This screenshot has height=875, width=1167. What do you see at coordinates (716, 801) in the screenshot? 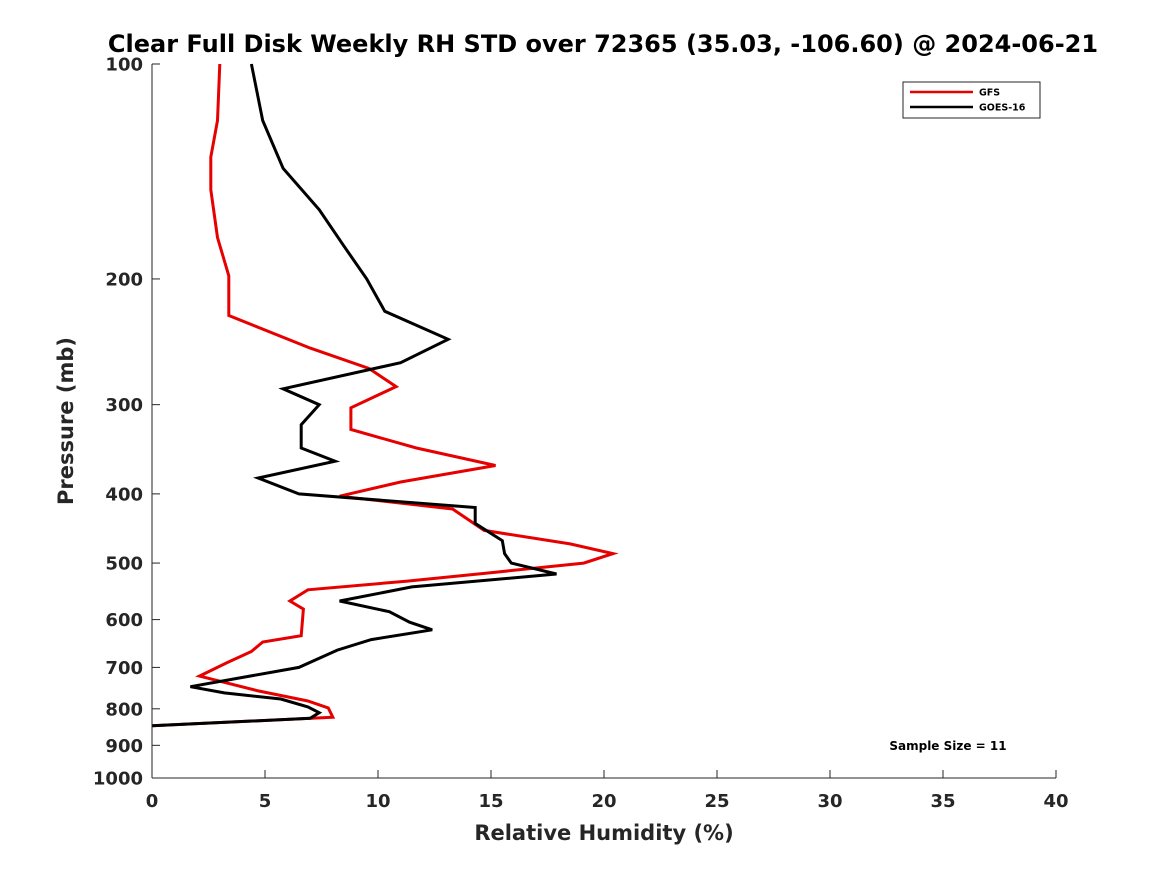
I see `x-tick-label: 25` at bounding box center [716, 801].